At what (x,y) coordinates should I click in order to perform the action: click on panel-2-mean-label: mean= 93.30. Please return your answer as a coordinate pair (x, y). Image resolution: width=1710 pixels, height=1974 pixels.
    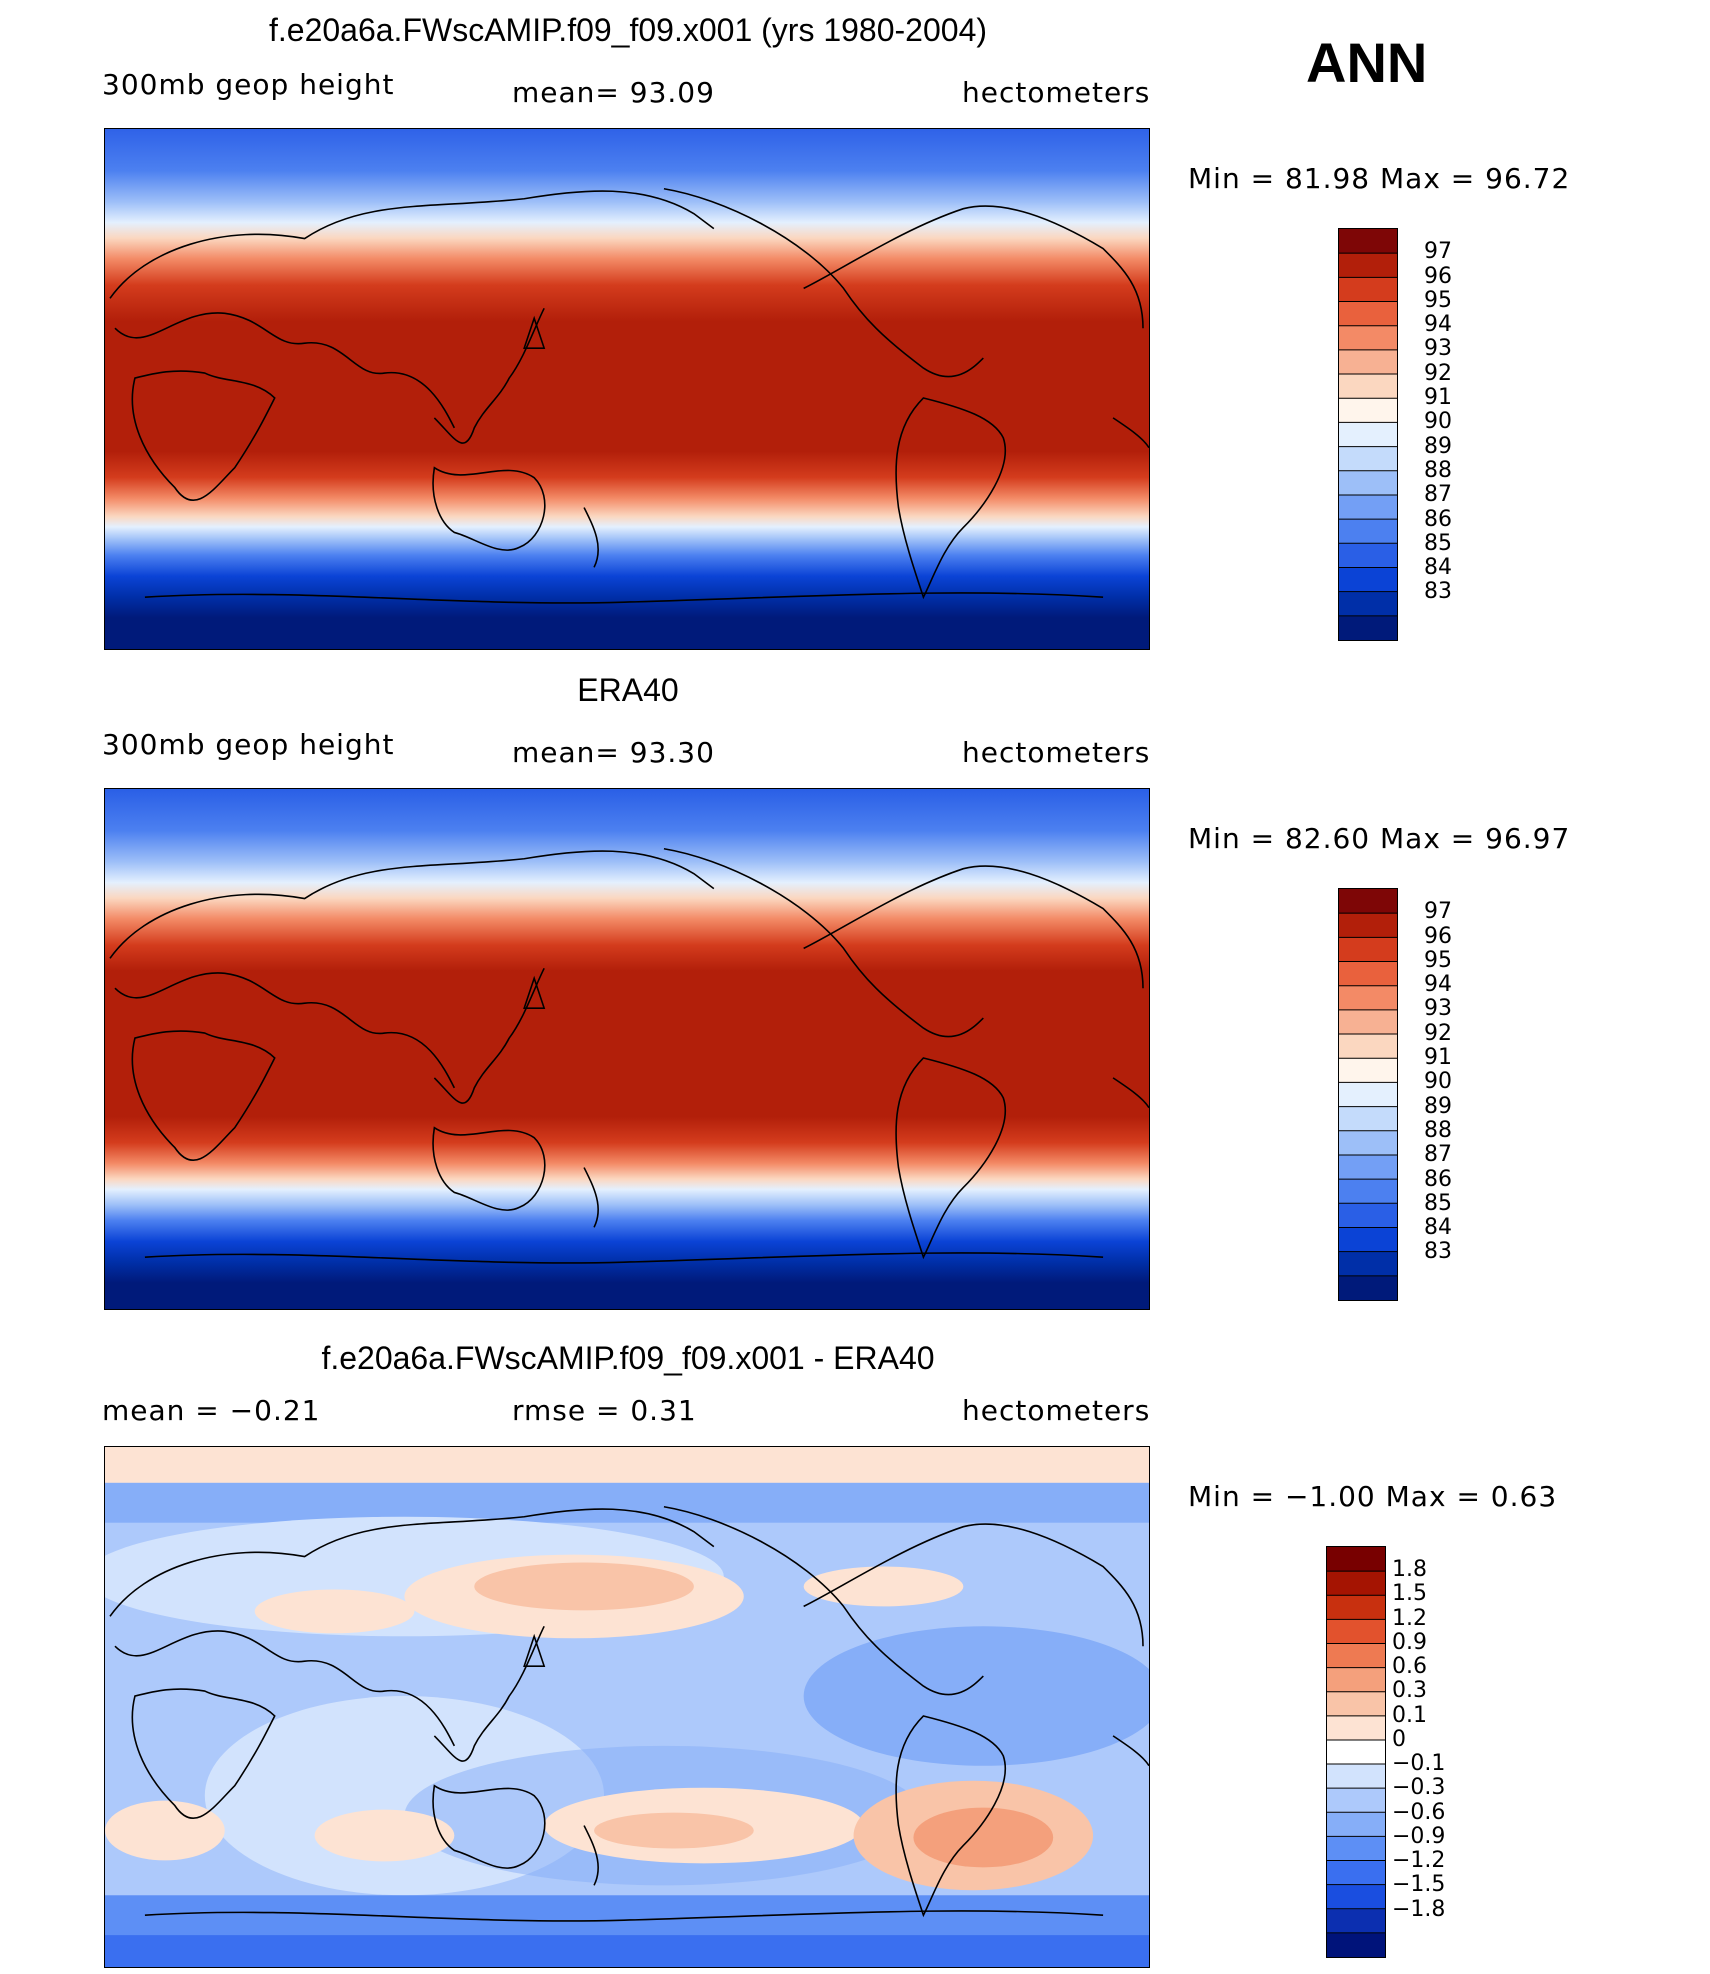
    Looking at the image, I should click on (613, 752).